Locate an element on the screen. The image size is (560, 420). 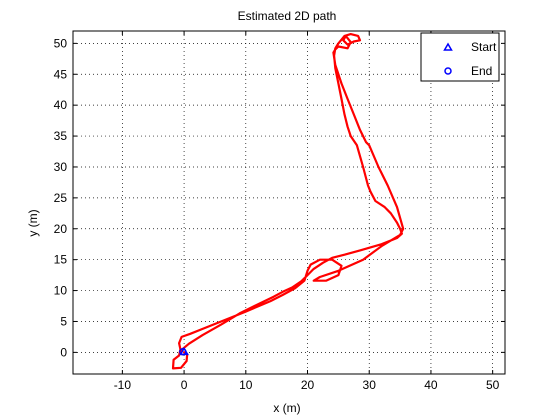
y-tick-label: 5 is located at coordinates (63, 321).